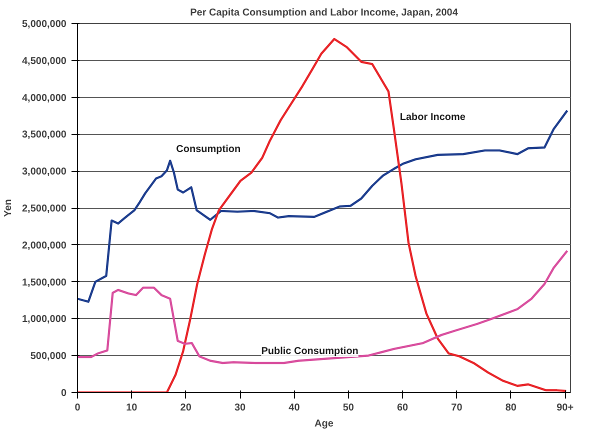 This screenshot has width=596, height=439. I want to click on x-tick-label: 30, so click(240, 408).